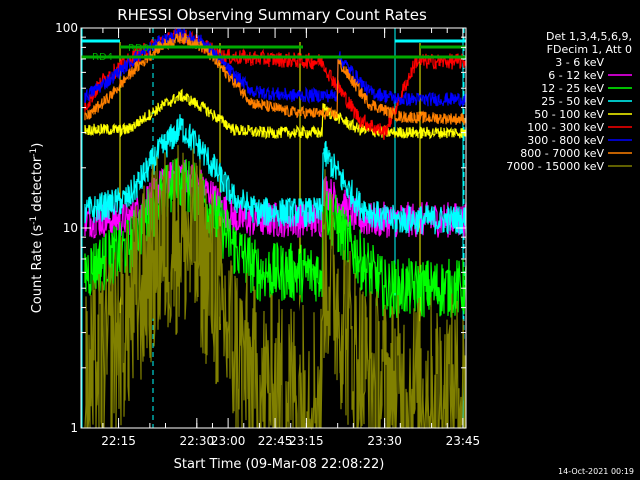 Image resolution: width=640 pixels, height=480 pixels. I want to click on chart-title: RHESSI Observing Summary Count Rates, so click(272, 15).